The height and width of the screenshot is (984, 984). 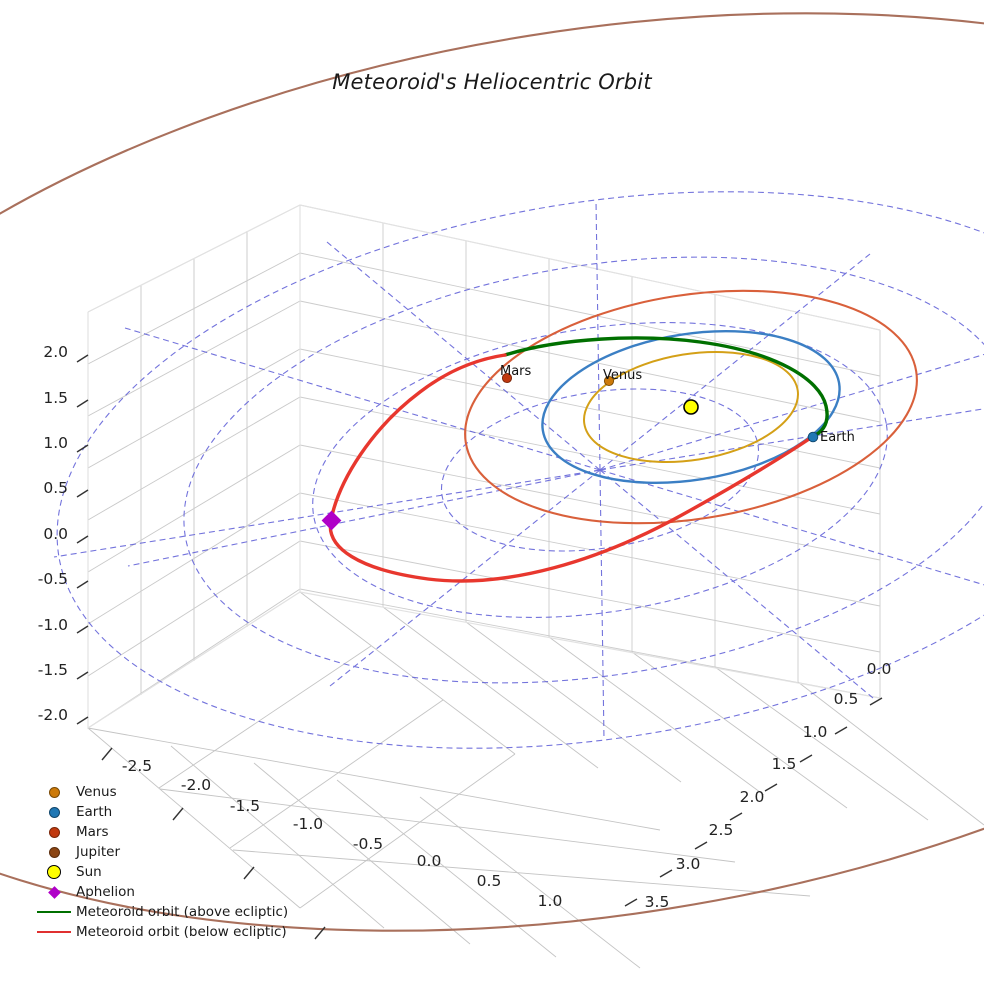 I want to click on earth-orbit, so click(x=691, y=407).